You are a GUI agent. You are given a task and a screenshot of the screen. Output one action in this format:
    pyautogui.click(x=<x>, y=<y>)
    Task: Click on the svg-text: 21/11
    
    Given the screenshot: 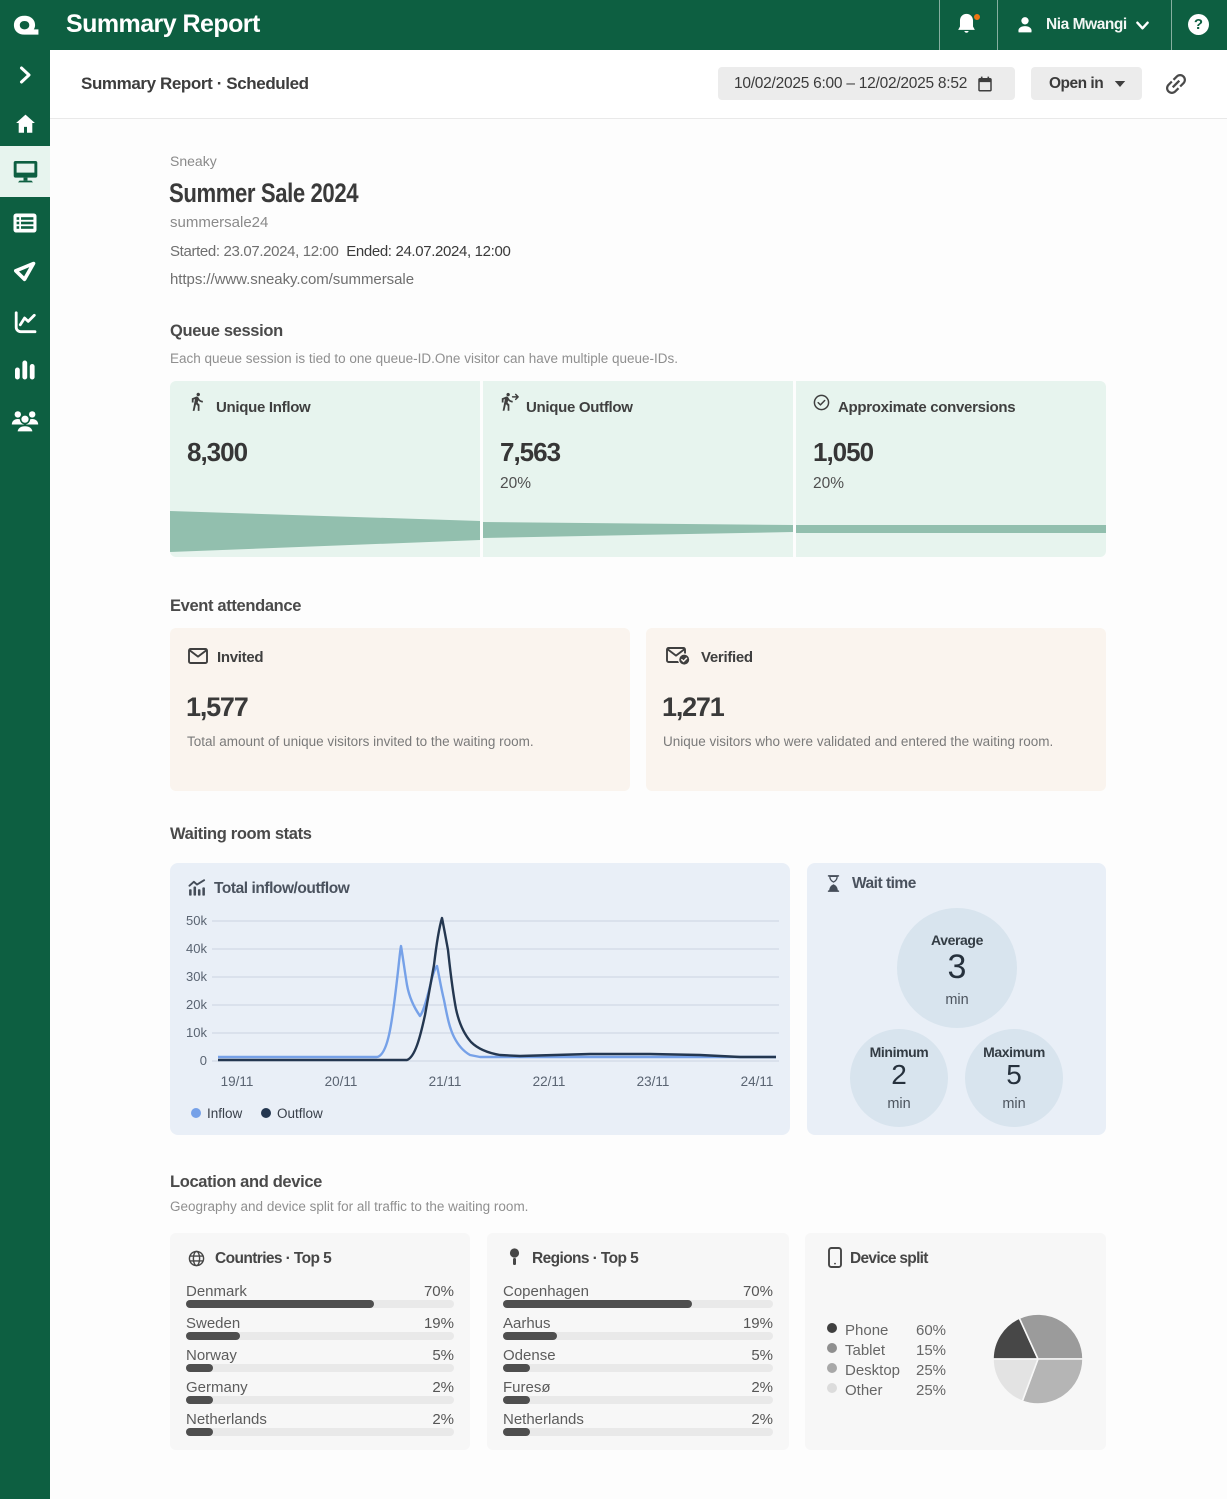 What is the action you would take?
    pyautogui.click(x=445, y=1081)
    